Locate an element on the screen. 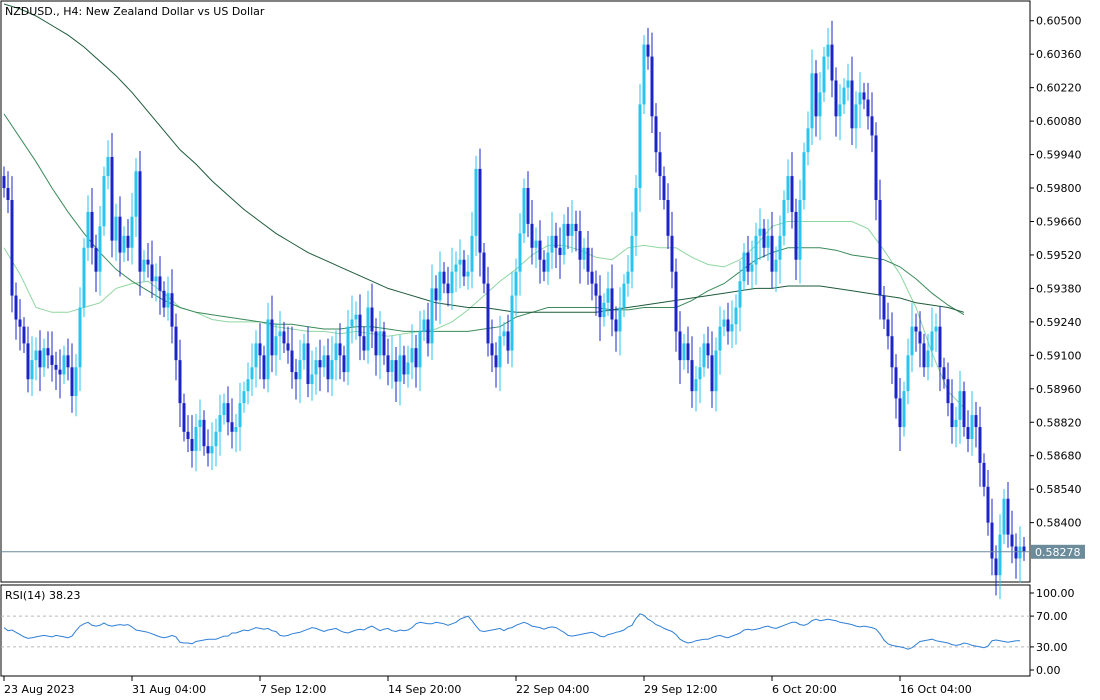 The height and width of the screenshot is (700, 1100). time-tick-label: 14 Sep 20:00 is located at coordinates (424, 689).